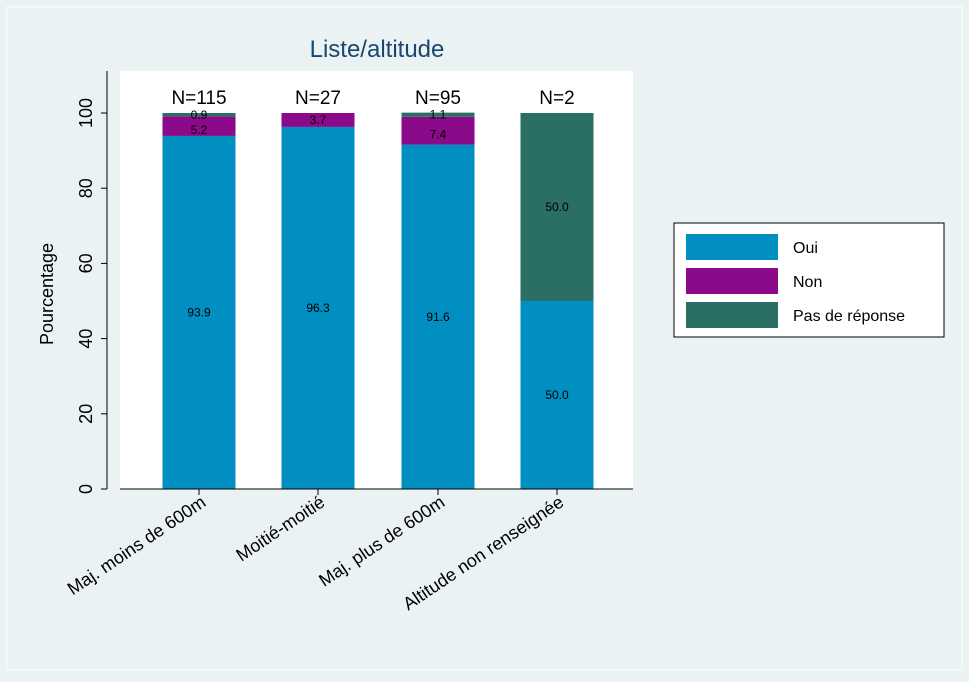  I want to click on y-tick-label-20: 20, so click(86, 414).